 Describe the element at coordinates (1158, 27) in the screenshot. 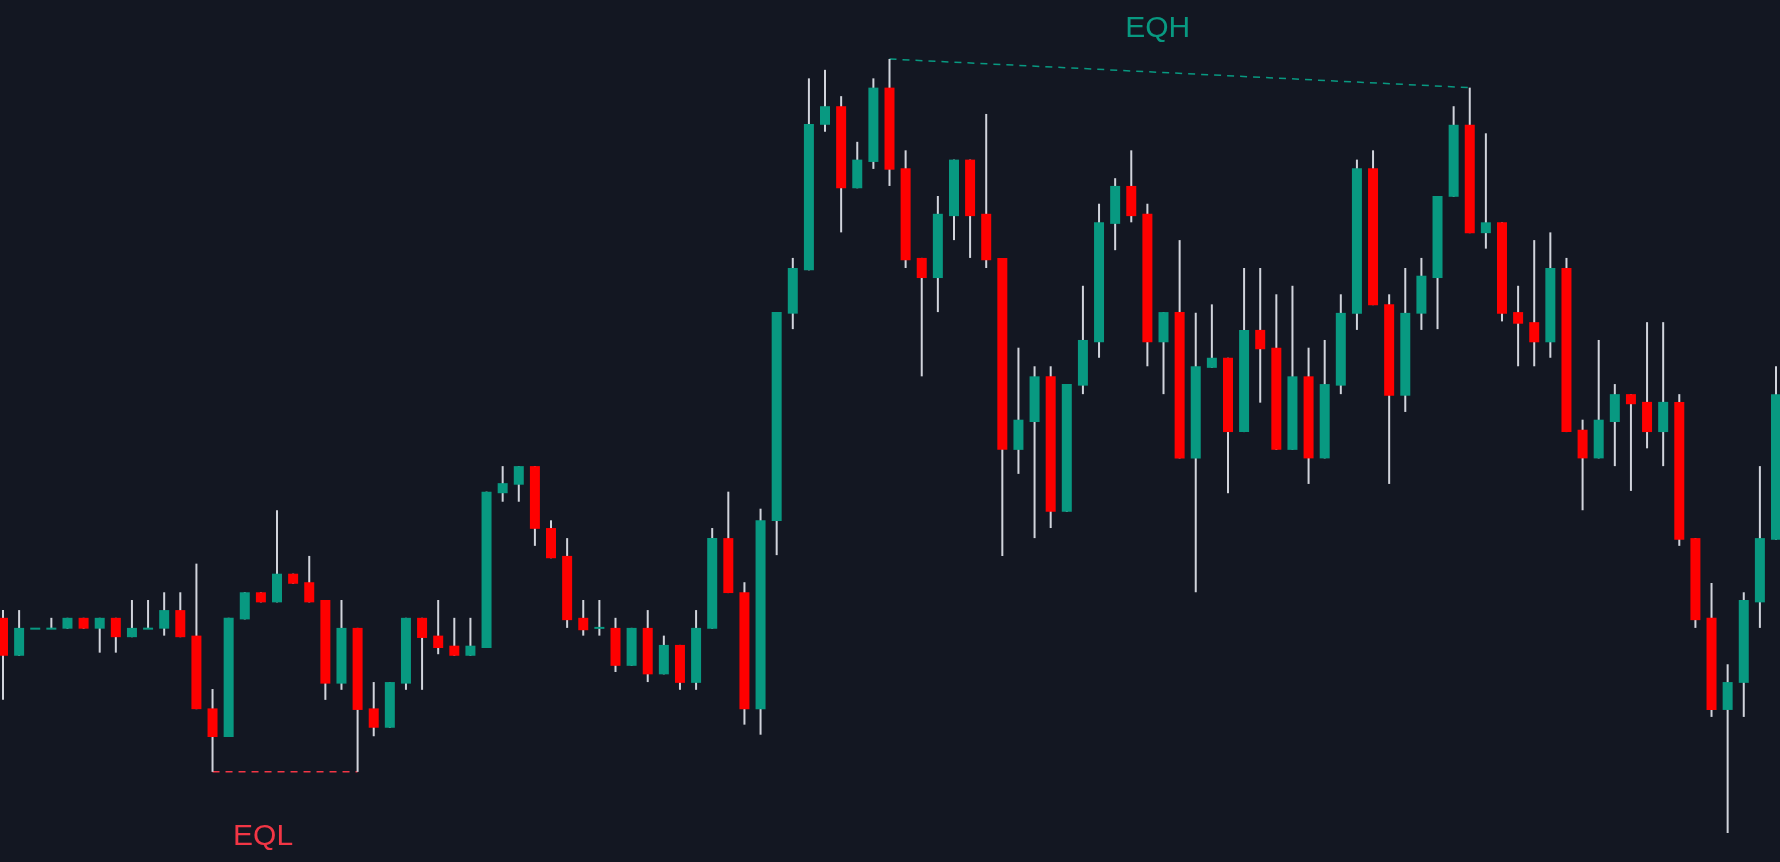

I see `series-label: EQH` at that location.